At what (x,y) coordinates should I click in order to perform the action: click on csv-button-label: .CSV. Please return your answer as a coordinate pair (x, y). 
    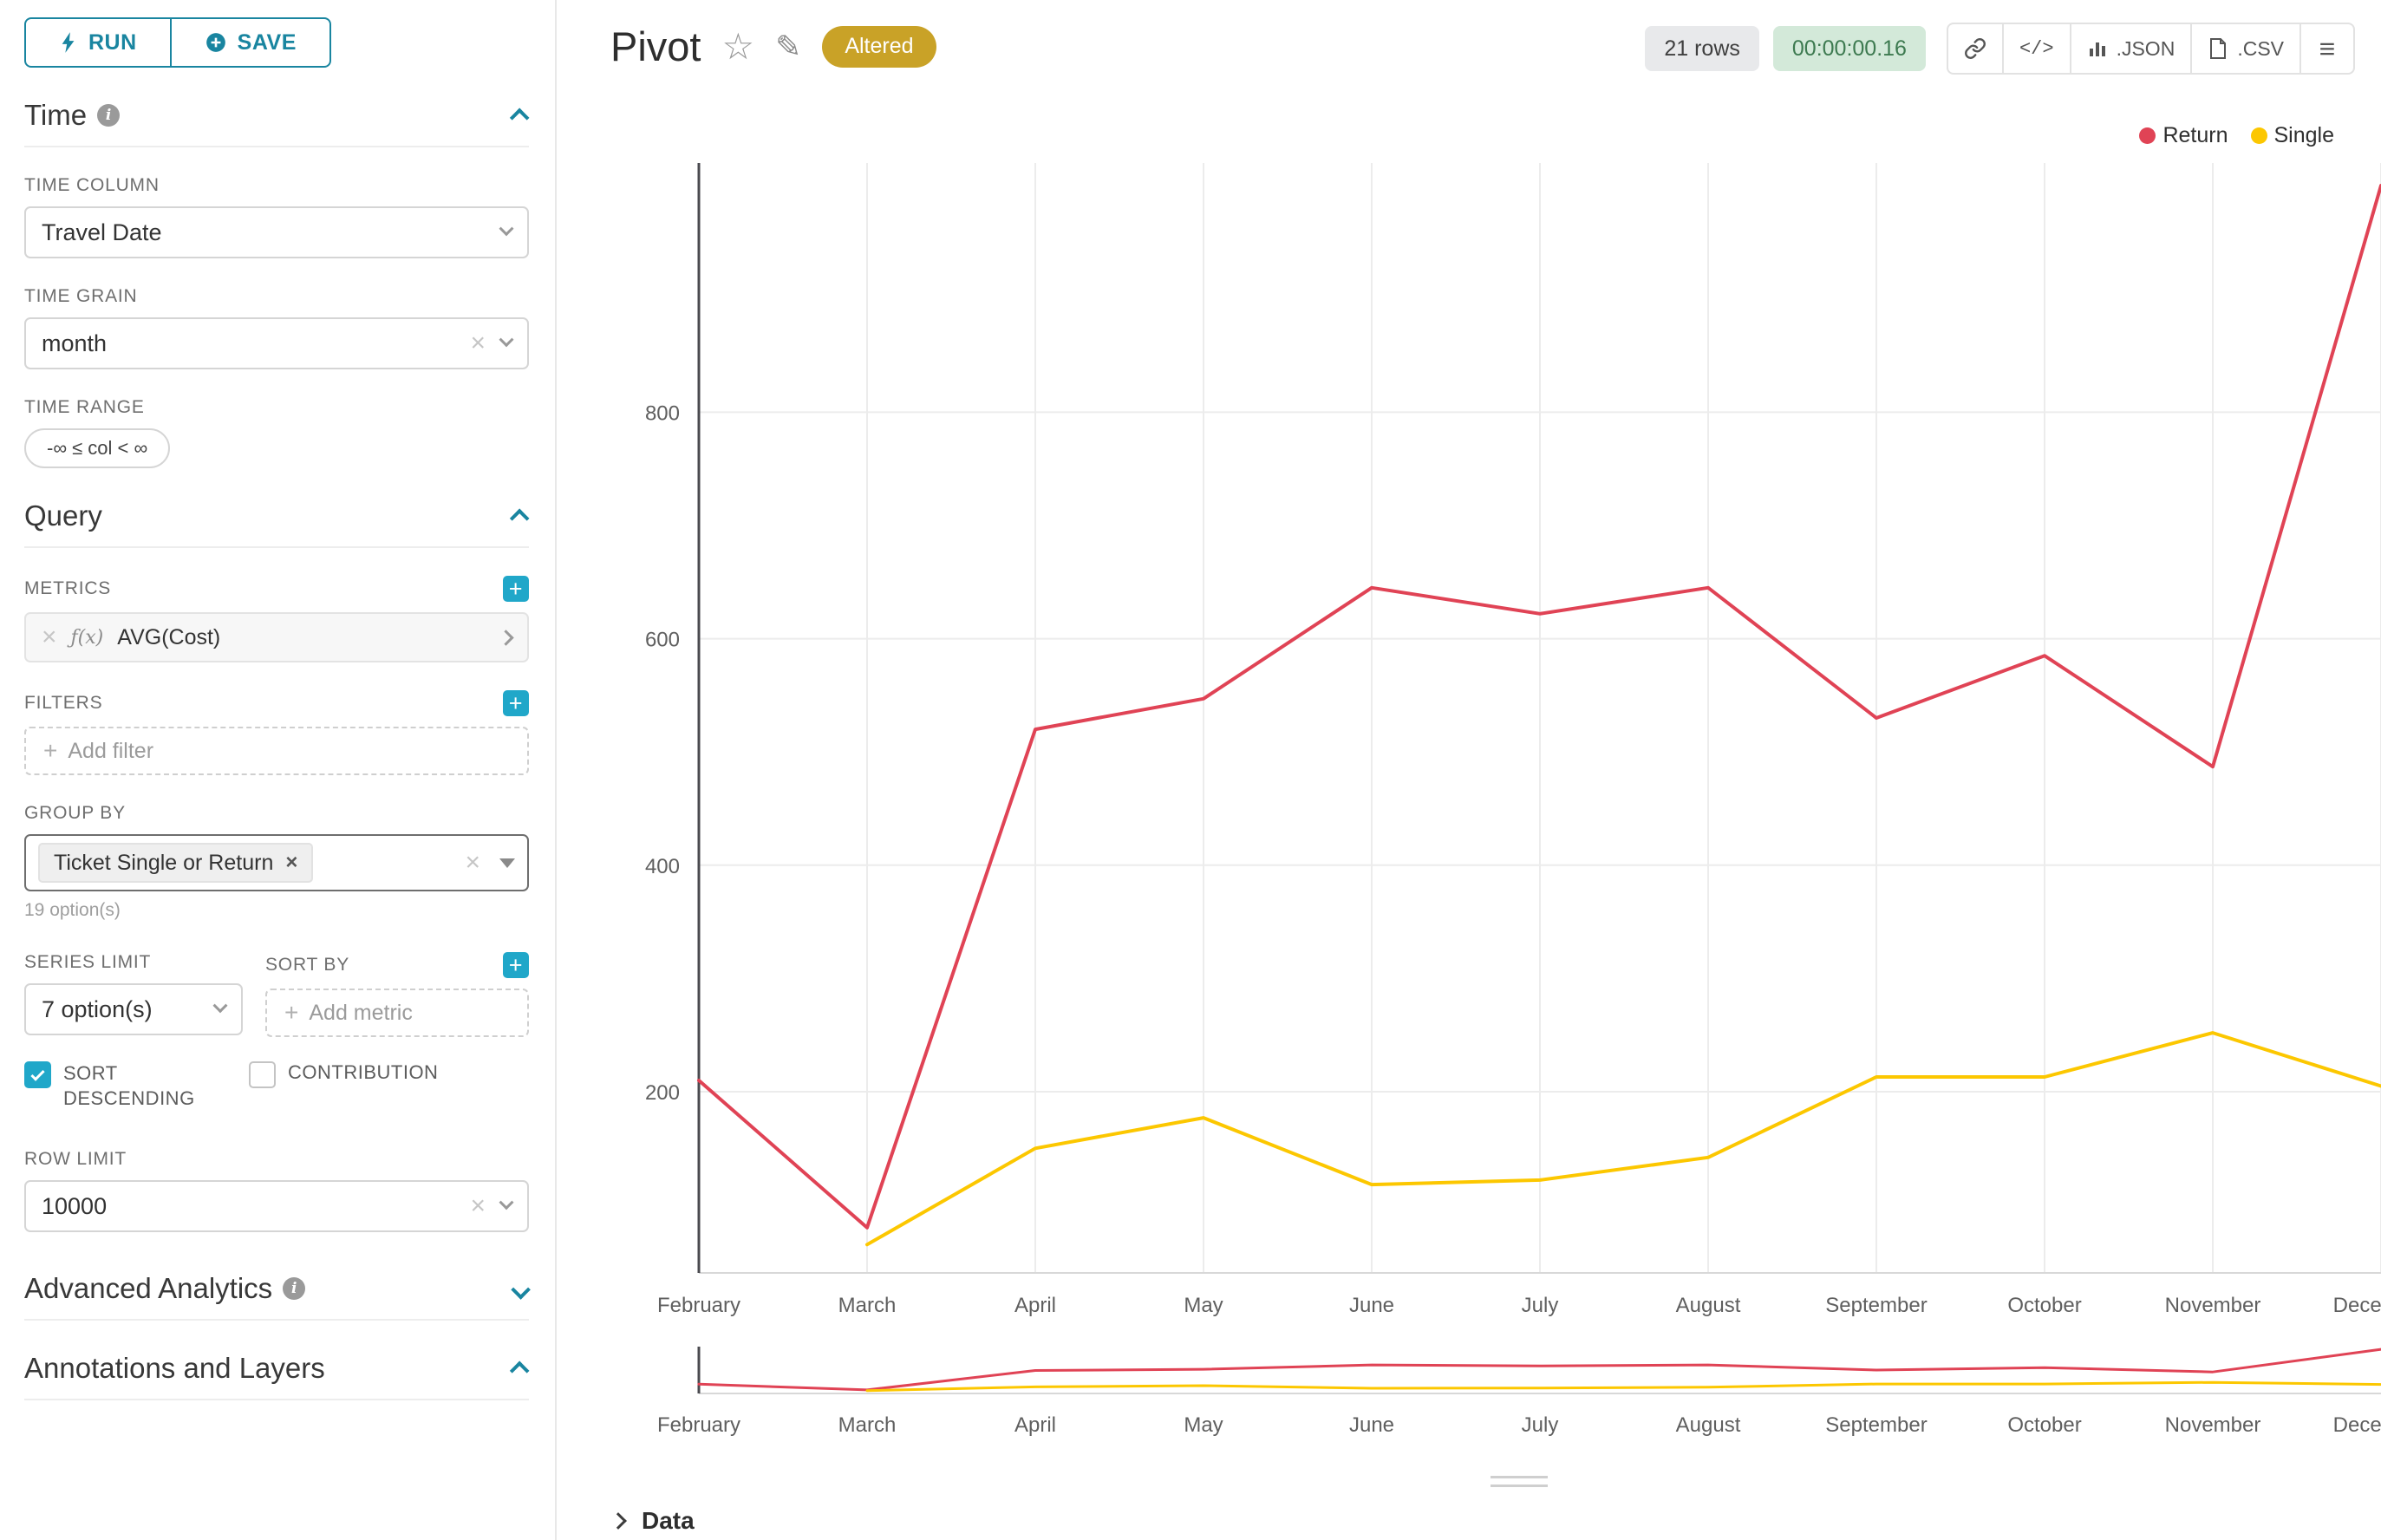
    Looking at the image, I should click on (2260, 48).